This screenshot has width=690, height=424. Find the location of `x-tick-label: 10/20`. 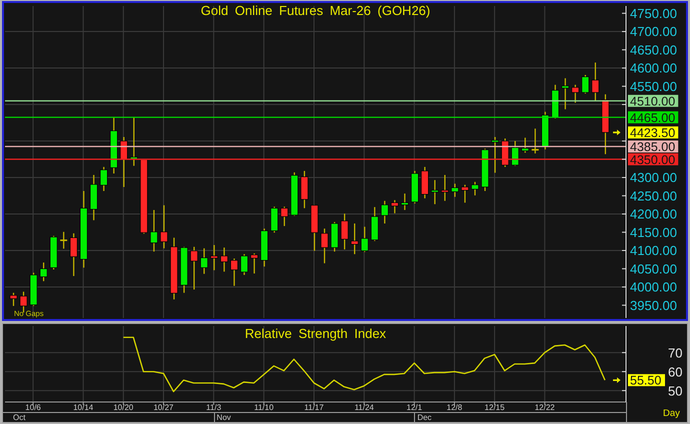

x-tick-label: 10/20 is located at coordinates (123, 407).